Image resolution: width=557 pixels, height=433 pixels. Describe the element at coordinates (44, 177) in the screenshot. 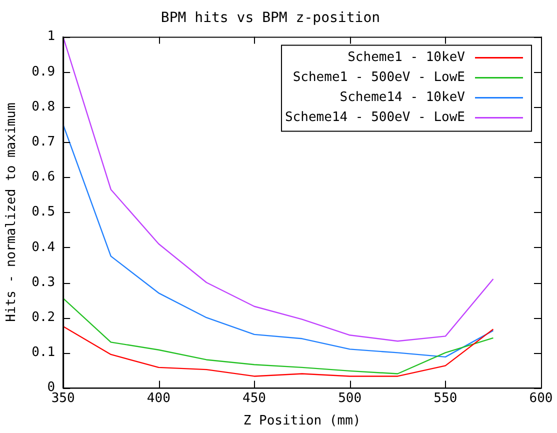

I see `y-tick-label: 0.6` at that location.